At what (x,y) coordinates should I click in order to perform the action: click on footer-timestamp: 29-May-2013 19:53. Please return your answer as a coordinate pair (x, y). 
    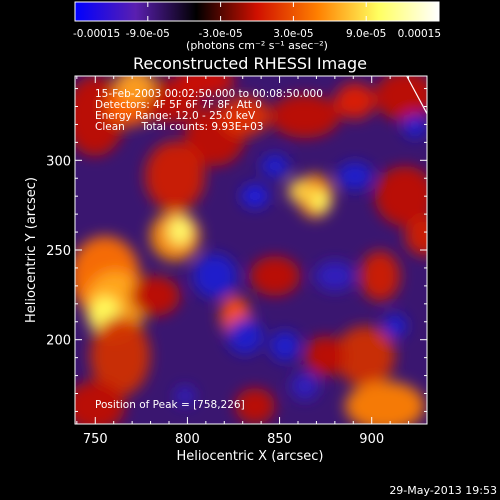
    Looking at the image, I should click on (443, 490).